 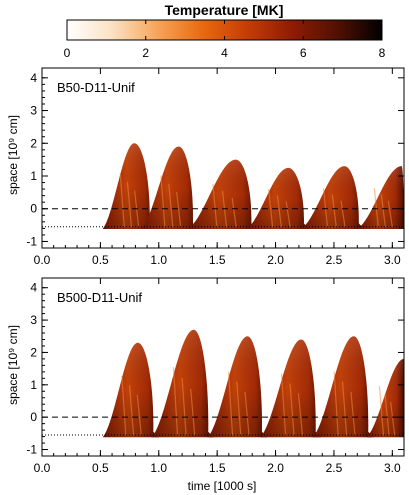 I want to click on colorbar-ticks: 0 2 4 6 8, so click(x=225, y=40).